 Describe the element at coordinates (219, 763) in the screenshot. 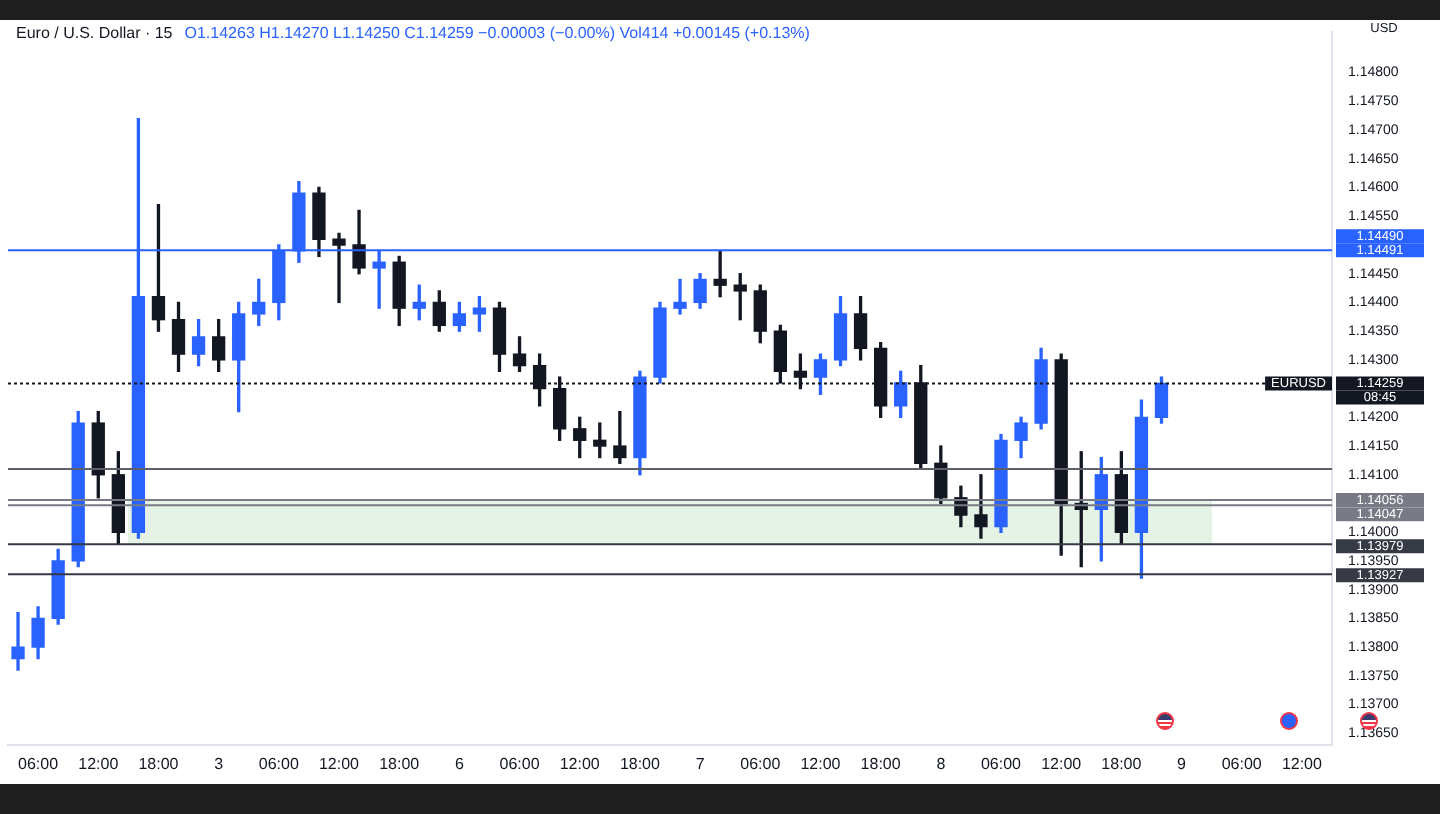

I see `x-tick-label: 3` at that location.